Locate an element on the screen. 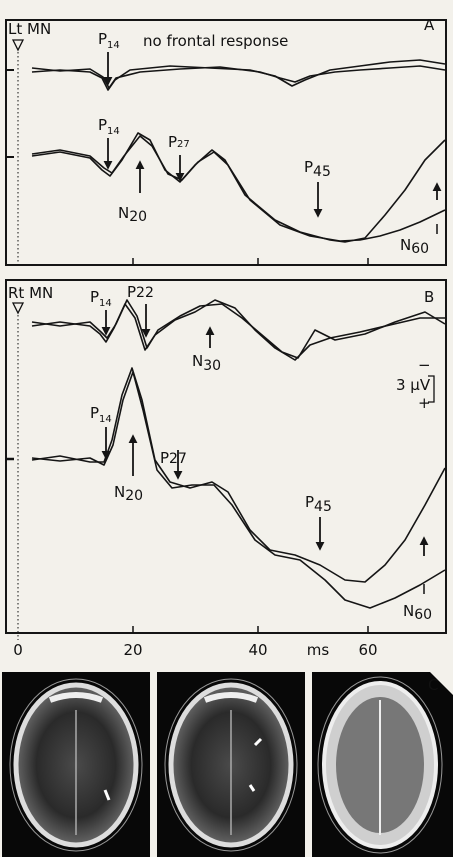 The height and width of the screenshot is (857, 453). peak-number: 30 is located at coordinates (212, 366).